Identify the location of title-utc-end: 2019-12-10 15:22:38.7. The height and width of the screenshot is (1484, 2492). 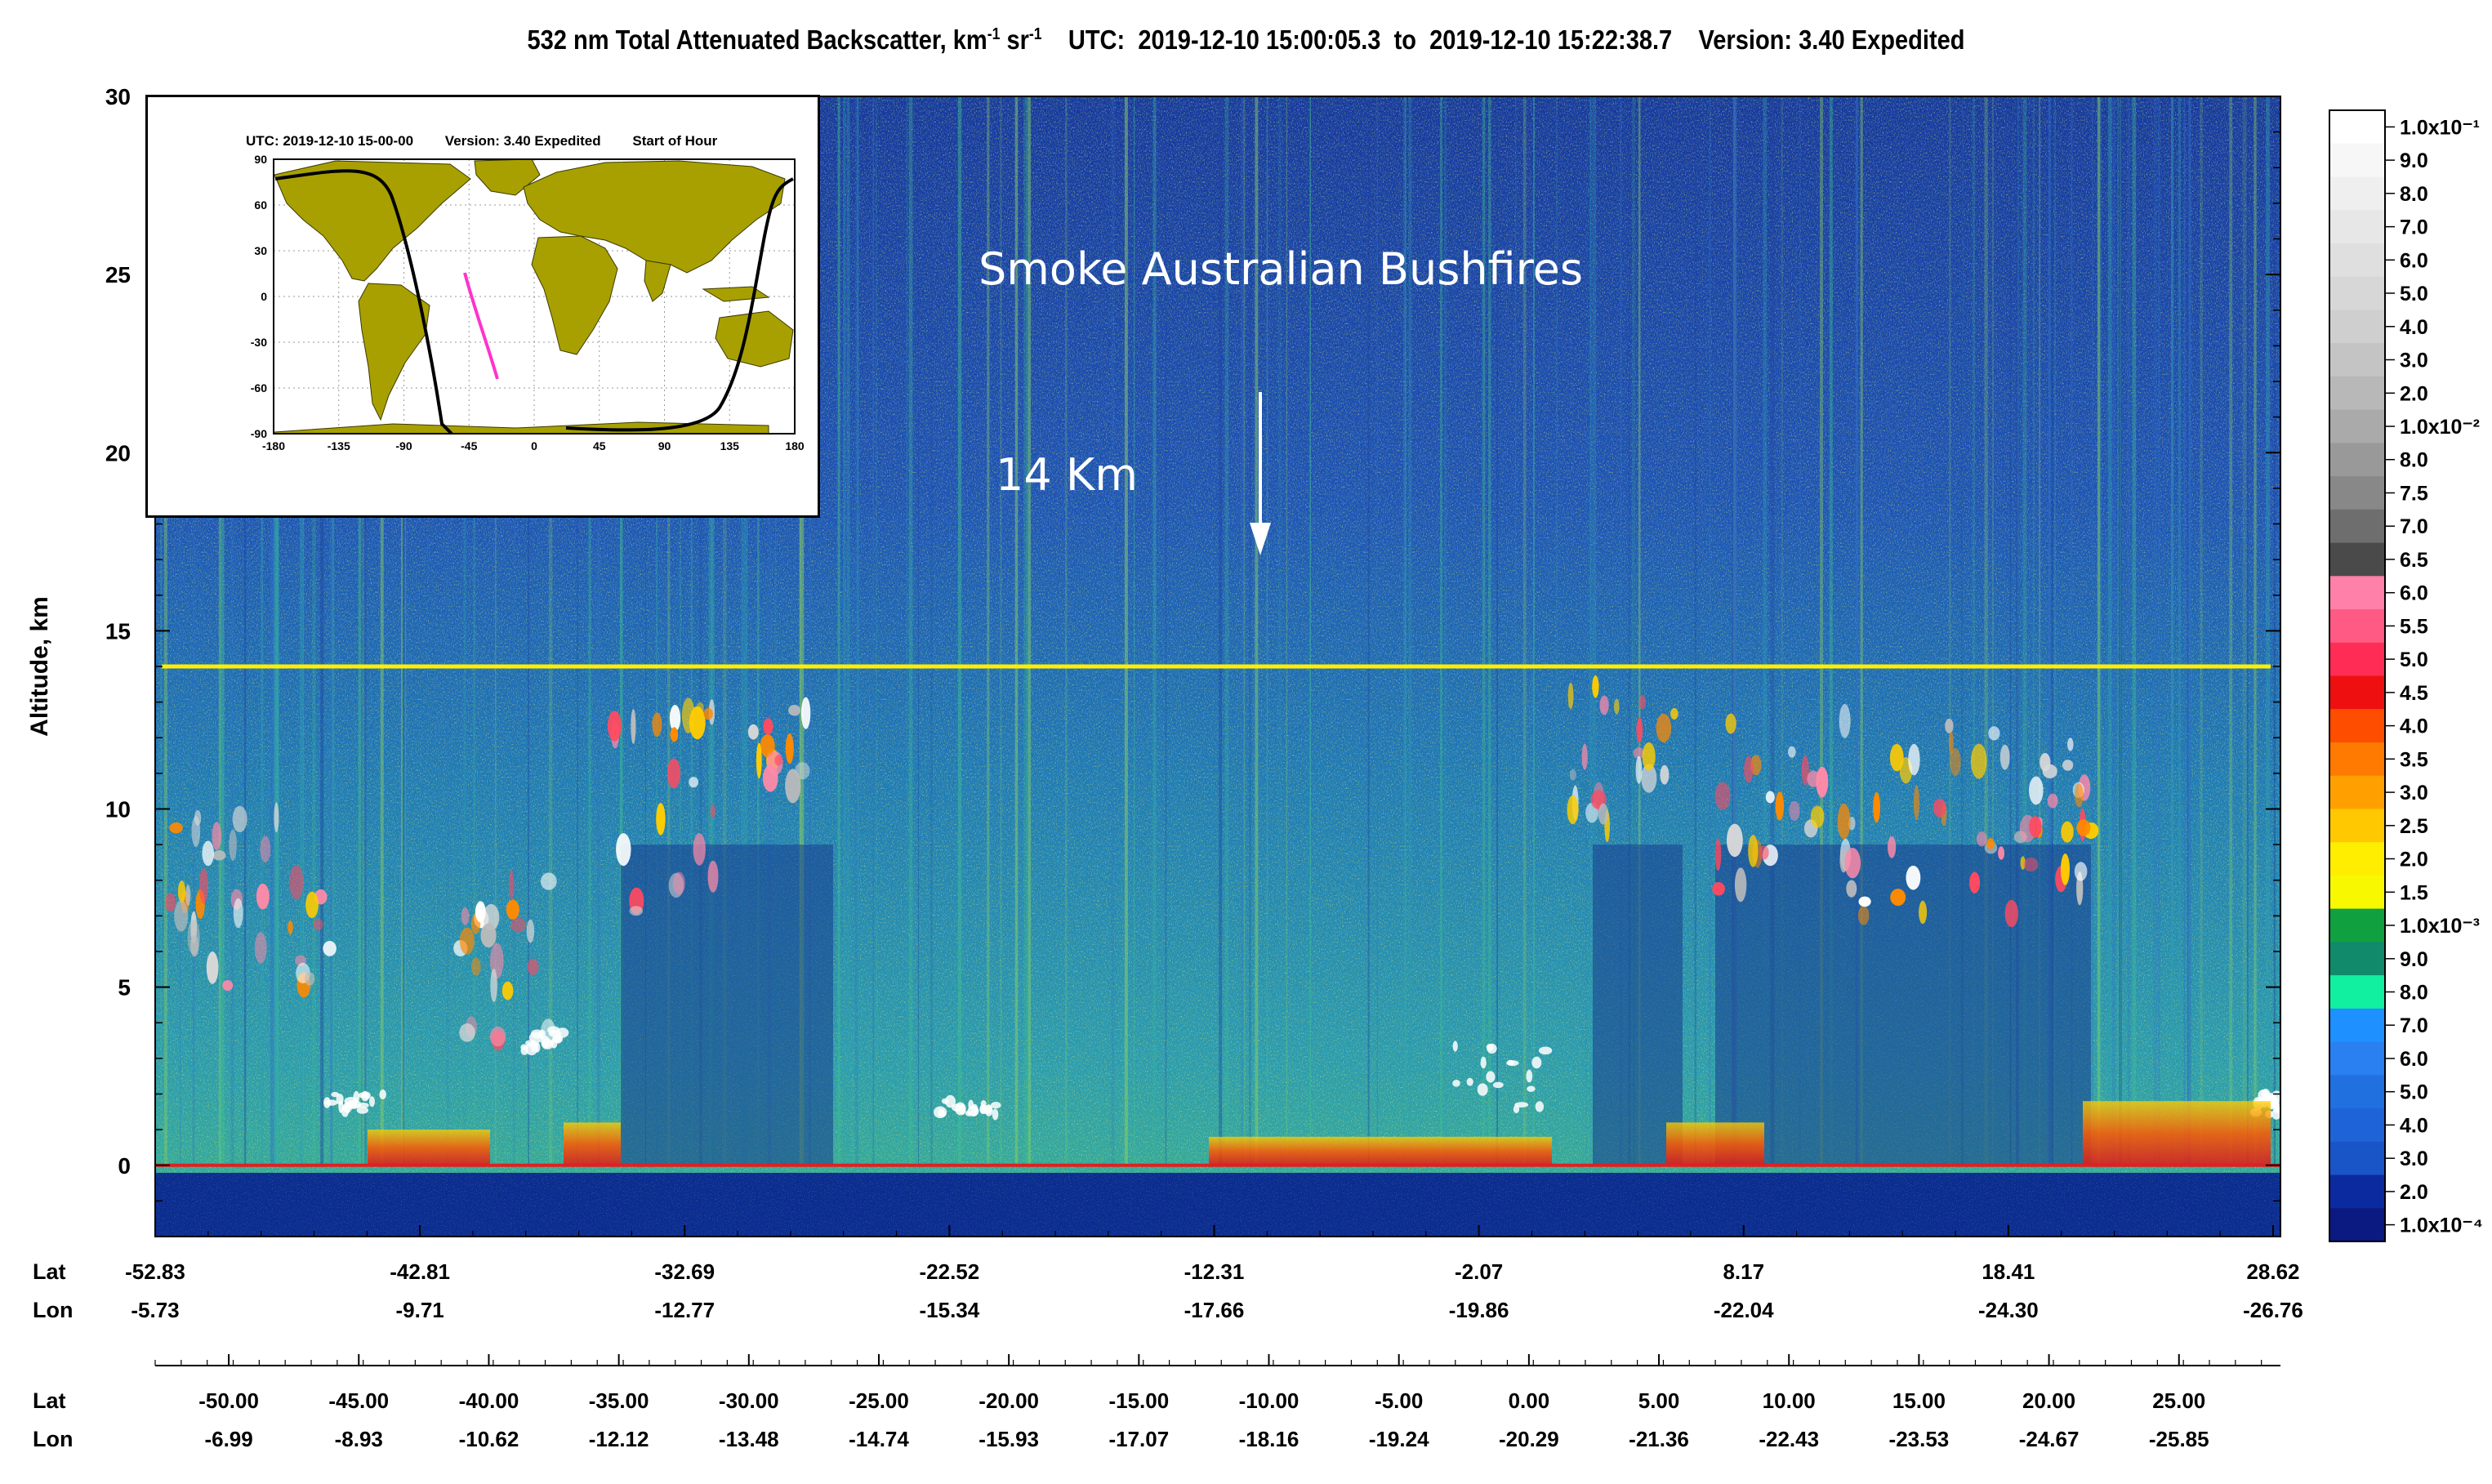
(1551, 40).